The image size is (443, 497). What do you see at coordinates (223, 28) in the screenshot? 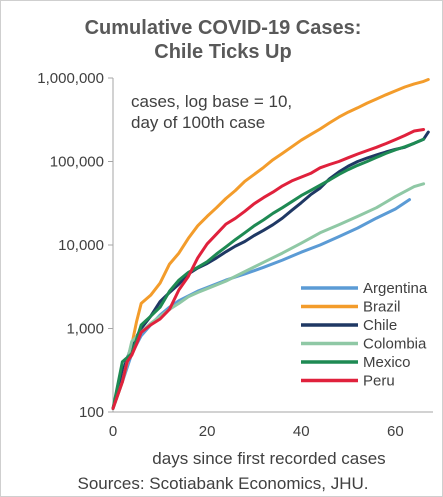
I see `chart-title-line-1: Cumulative COVID-19 Cases:` at bounding box center [223, 28].